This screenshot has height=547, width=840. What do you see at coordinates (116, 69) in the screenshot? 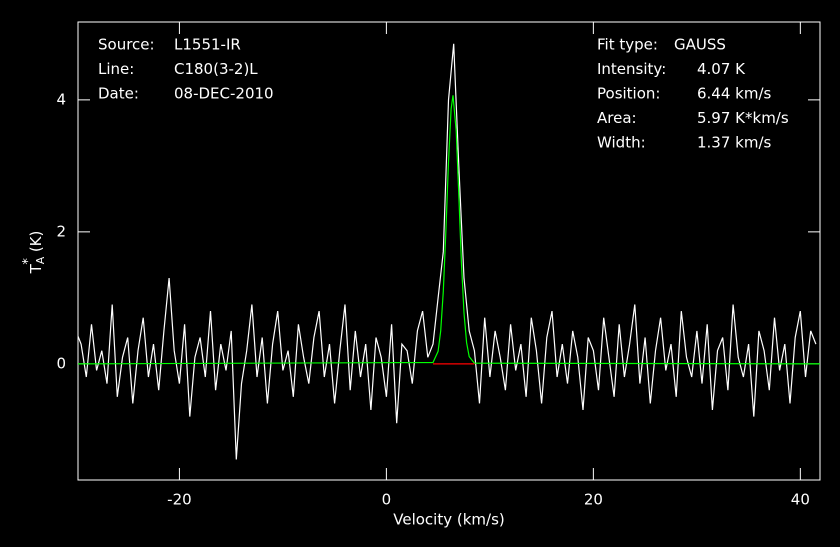
I see `info-label: Line:` at bounding box center [116, 69].